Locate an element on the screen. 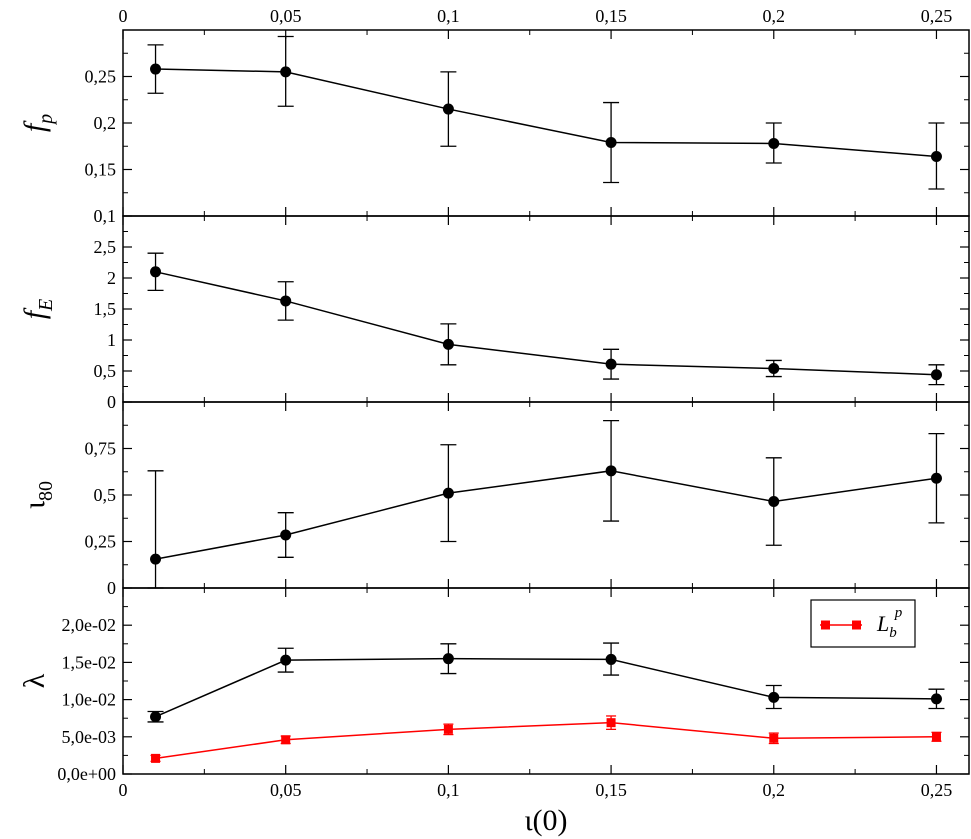 The image size is (971, 839). x-tick-label-top: 0,05 is located at coordinates (286, 16).